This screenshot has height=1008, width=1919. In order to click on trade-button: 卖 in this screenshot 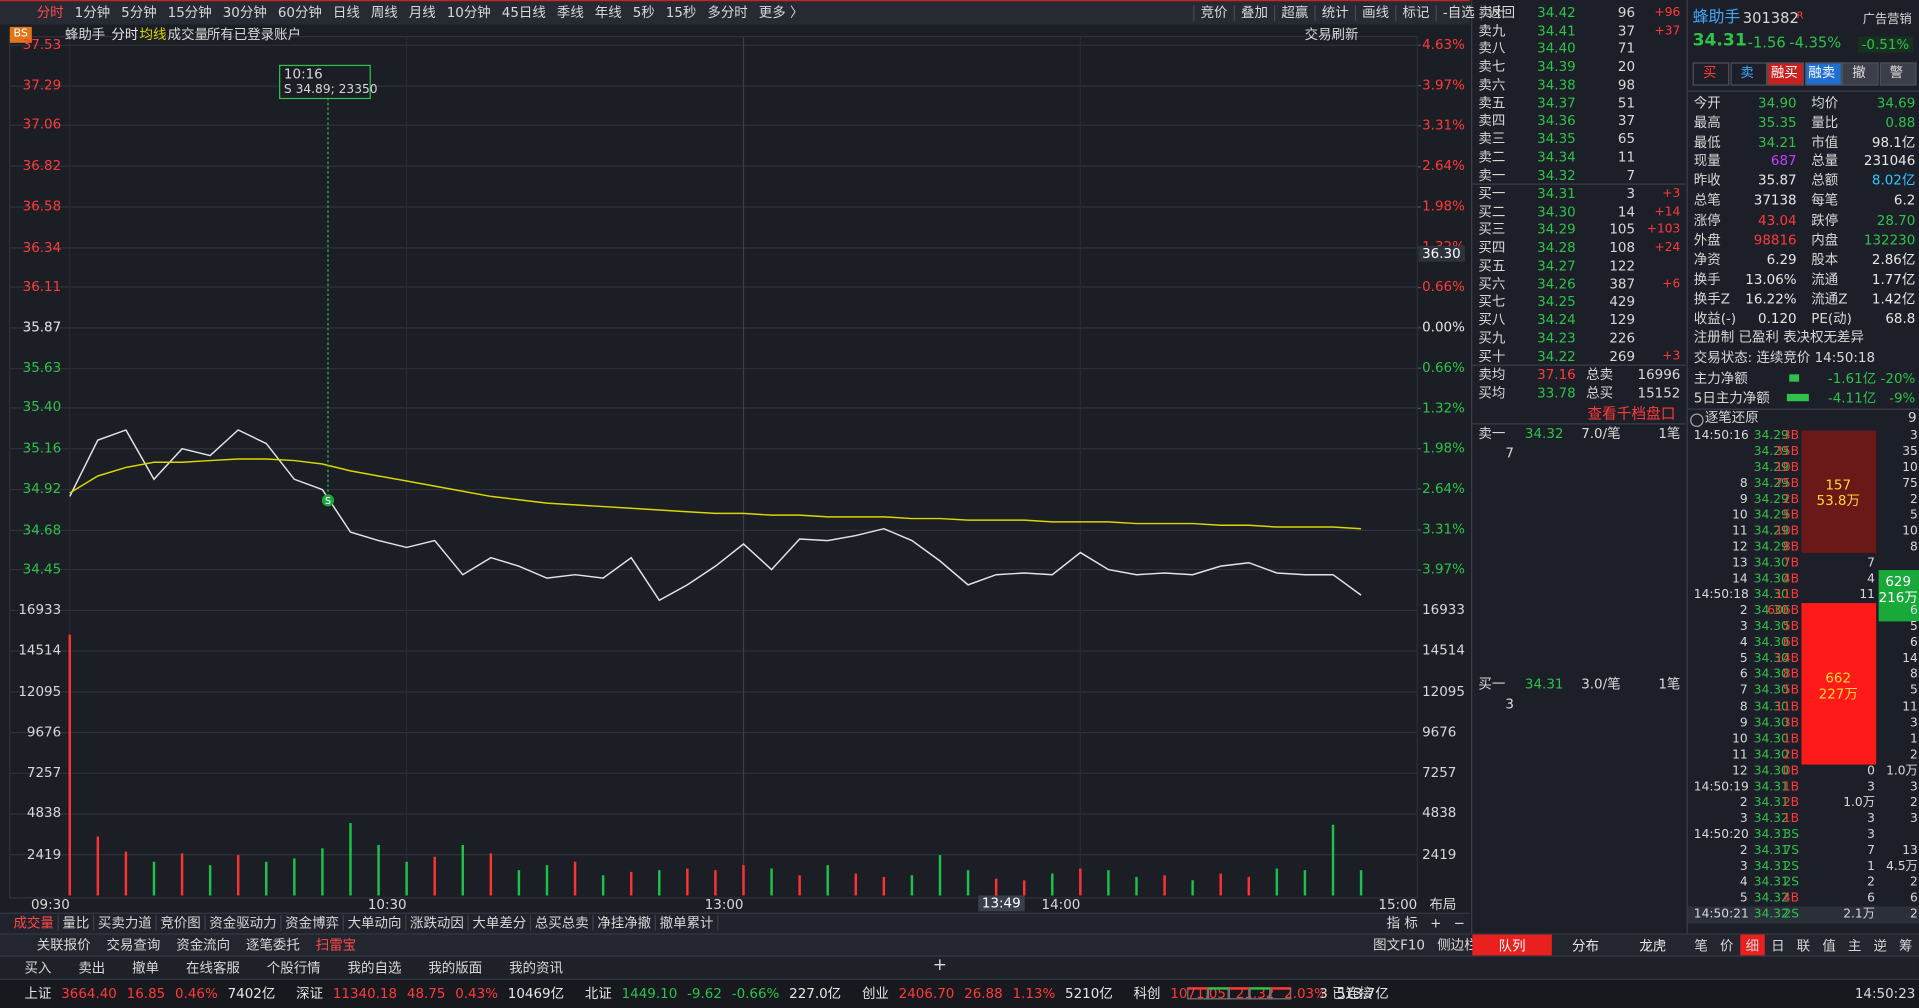, I will do `click(1747, 72)`.